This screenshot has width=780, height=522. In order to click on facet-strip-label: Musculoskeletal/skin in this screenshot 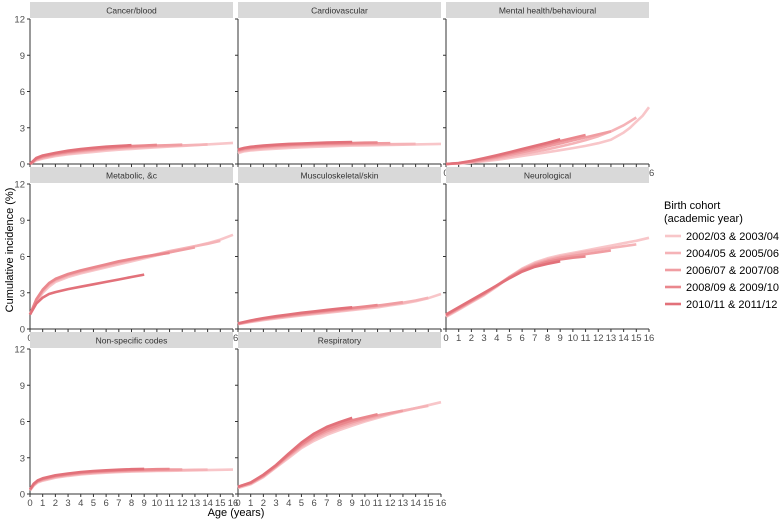, I will do `click(340, 176)`.